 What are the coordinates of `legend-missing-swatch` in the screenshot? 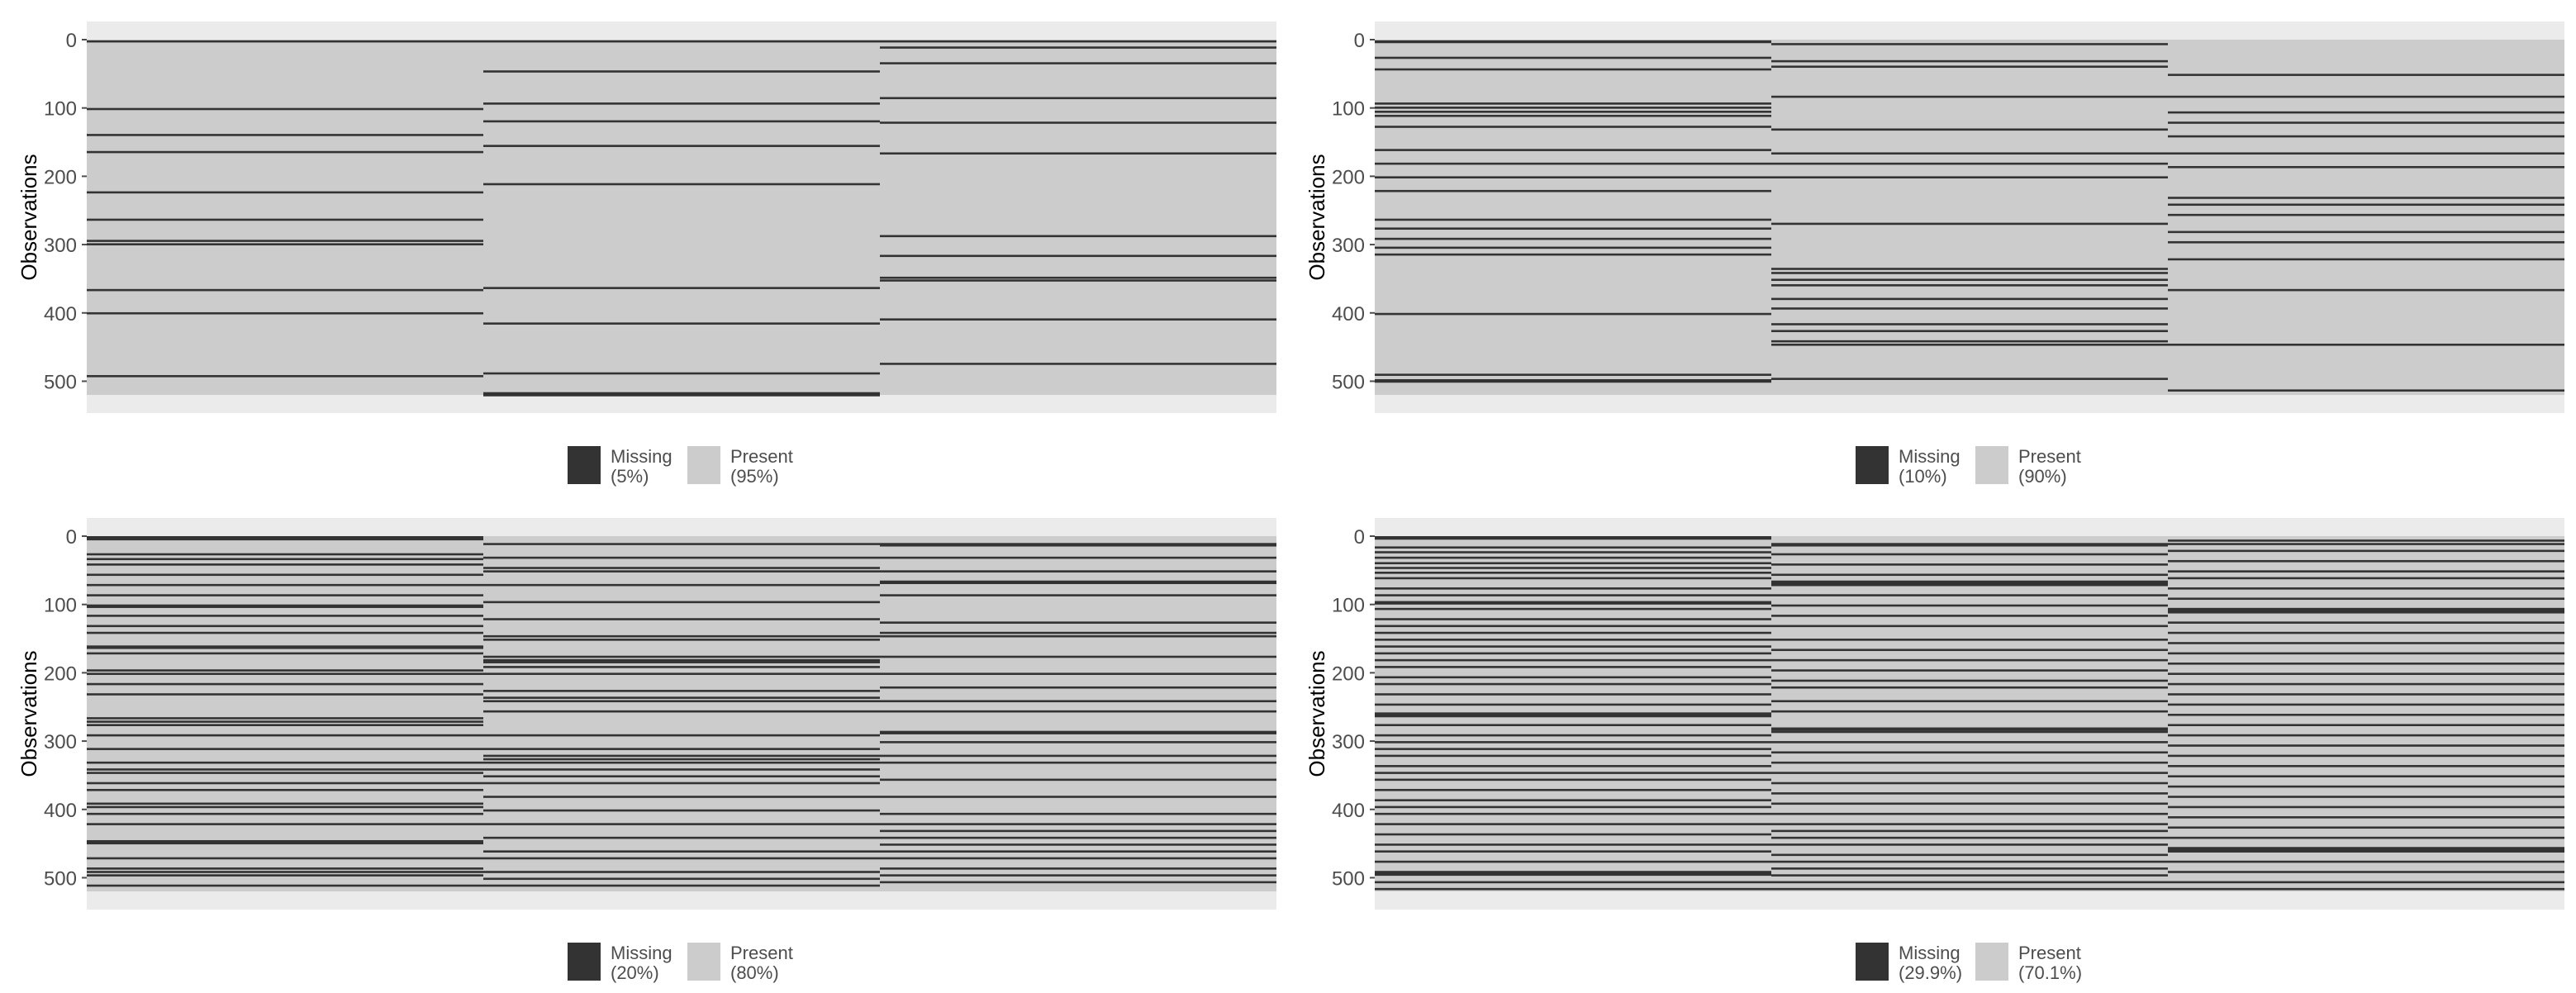 It's located at (584, 962).